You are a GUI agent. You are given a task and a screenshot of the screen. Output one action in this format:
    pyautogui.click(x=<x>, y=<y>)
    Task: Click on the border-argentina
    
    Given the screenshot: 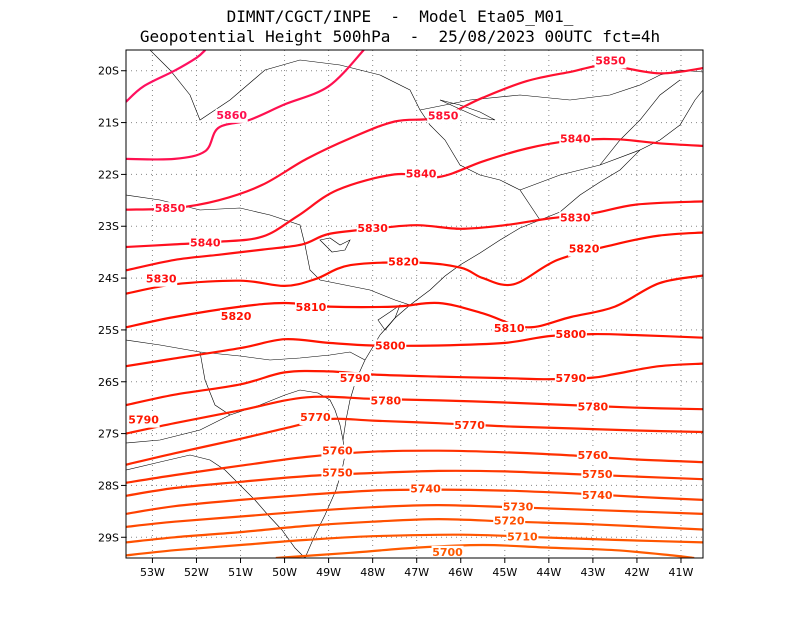 What is the action you would take?
    pyautogui.click(x=216, y=506)
    